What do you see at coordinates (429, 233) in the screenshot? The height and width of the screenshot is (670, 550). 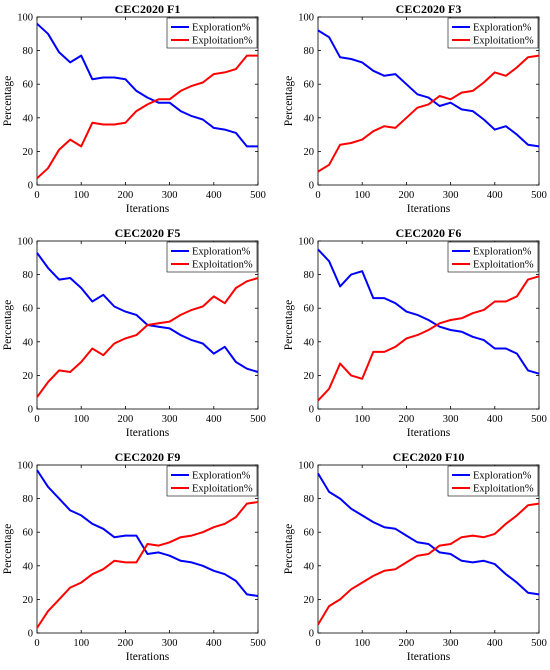 I see `chart-title: CEC2020 F6` at bounding box center [429, 233].